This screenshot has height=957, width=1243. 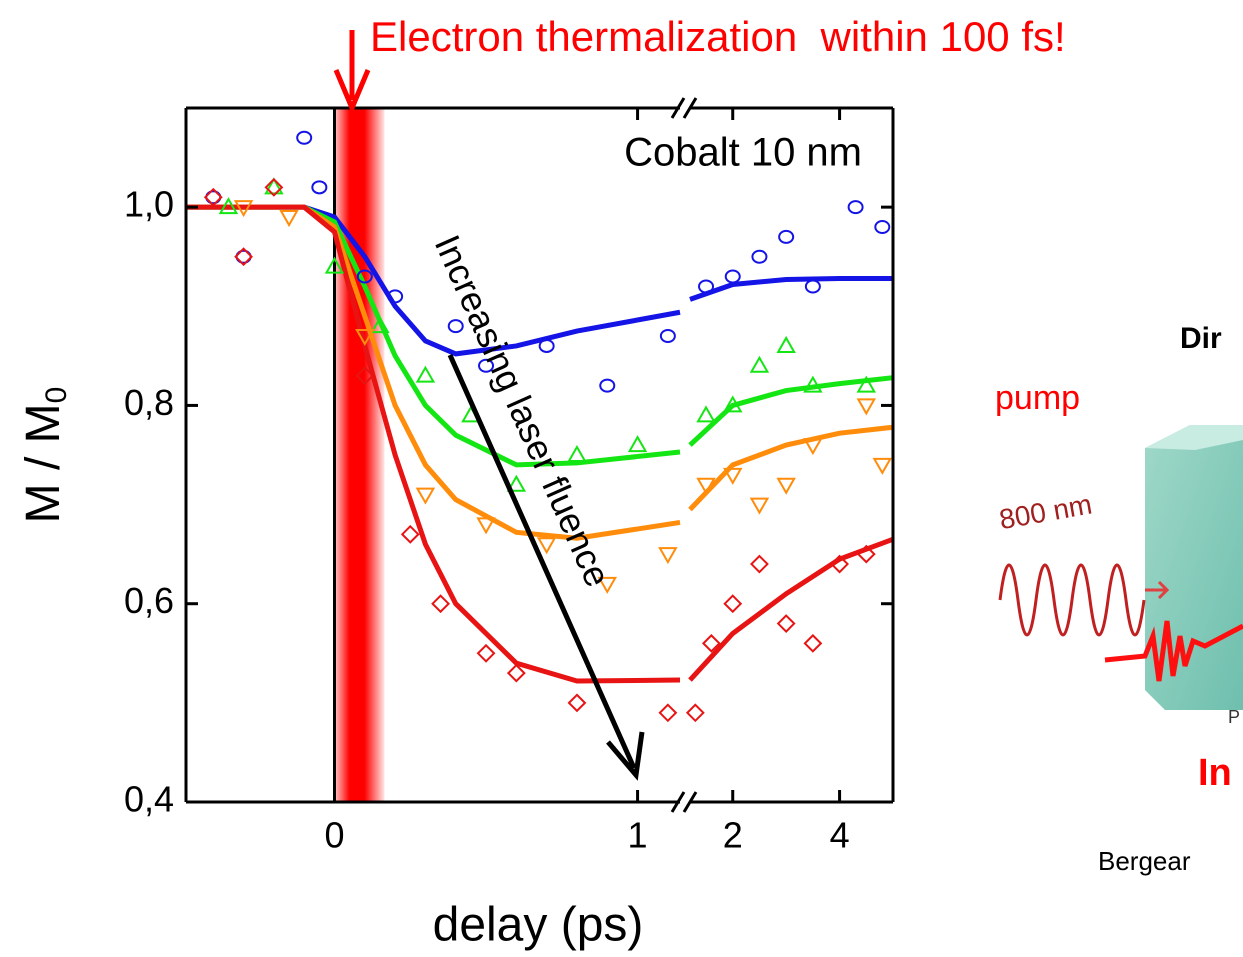 What do you see at coordinates (43, 463) in the screenshot?
I see `y-axis-label-main: M / M` at bounding box center [43, 463].